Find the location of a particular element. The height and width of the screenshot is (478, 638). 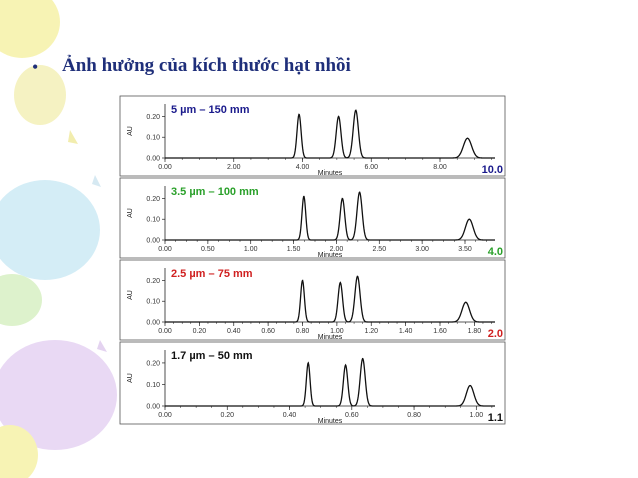

scale-label: 4.0 is located at coordinates (495, 252).